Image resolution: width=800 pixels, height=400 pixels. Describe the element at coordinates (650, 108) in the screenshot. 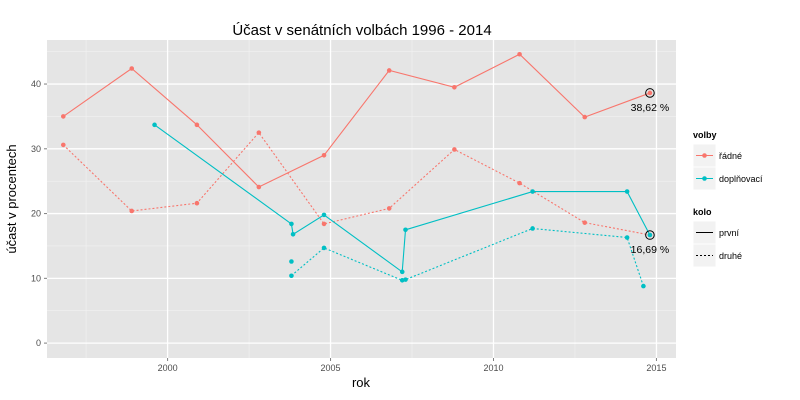

I see `annotation-label: 38,62 %` at that location.